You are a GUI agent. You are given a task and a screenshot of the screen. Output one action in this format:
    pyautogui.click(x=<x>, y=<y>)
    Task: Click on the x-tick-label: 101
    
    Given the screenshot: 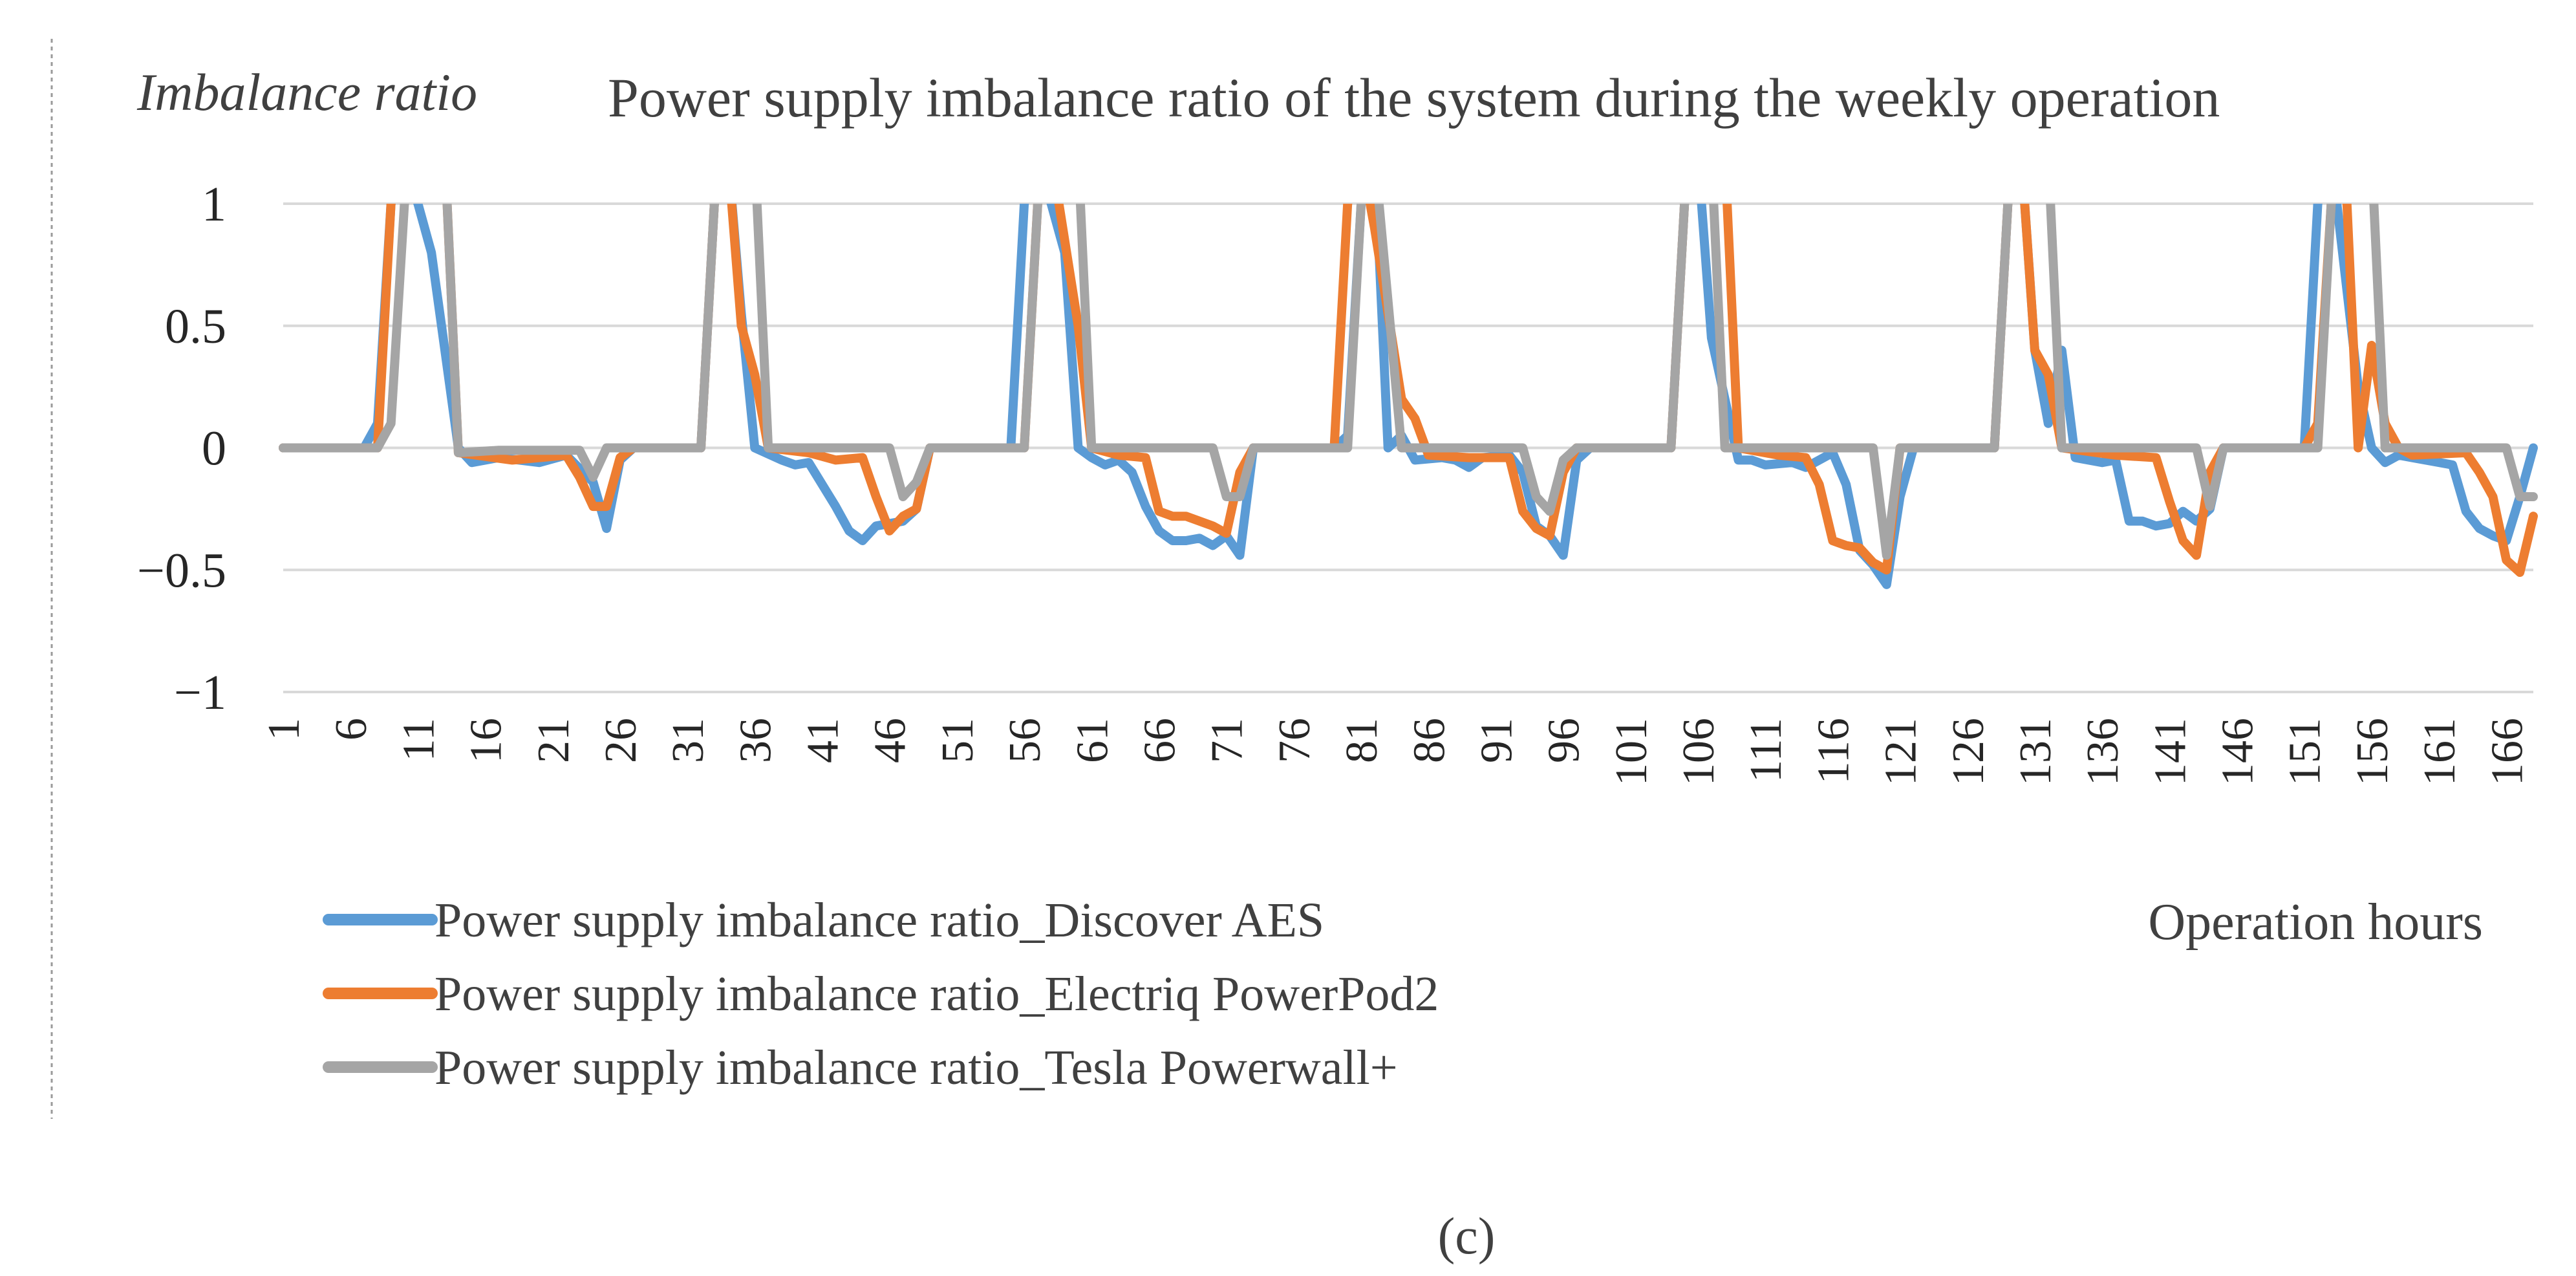 What is the action you would take?
    pyautogui.click(x=1632, y=752)
    